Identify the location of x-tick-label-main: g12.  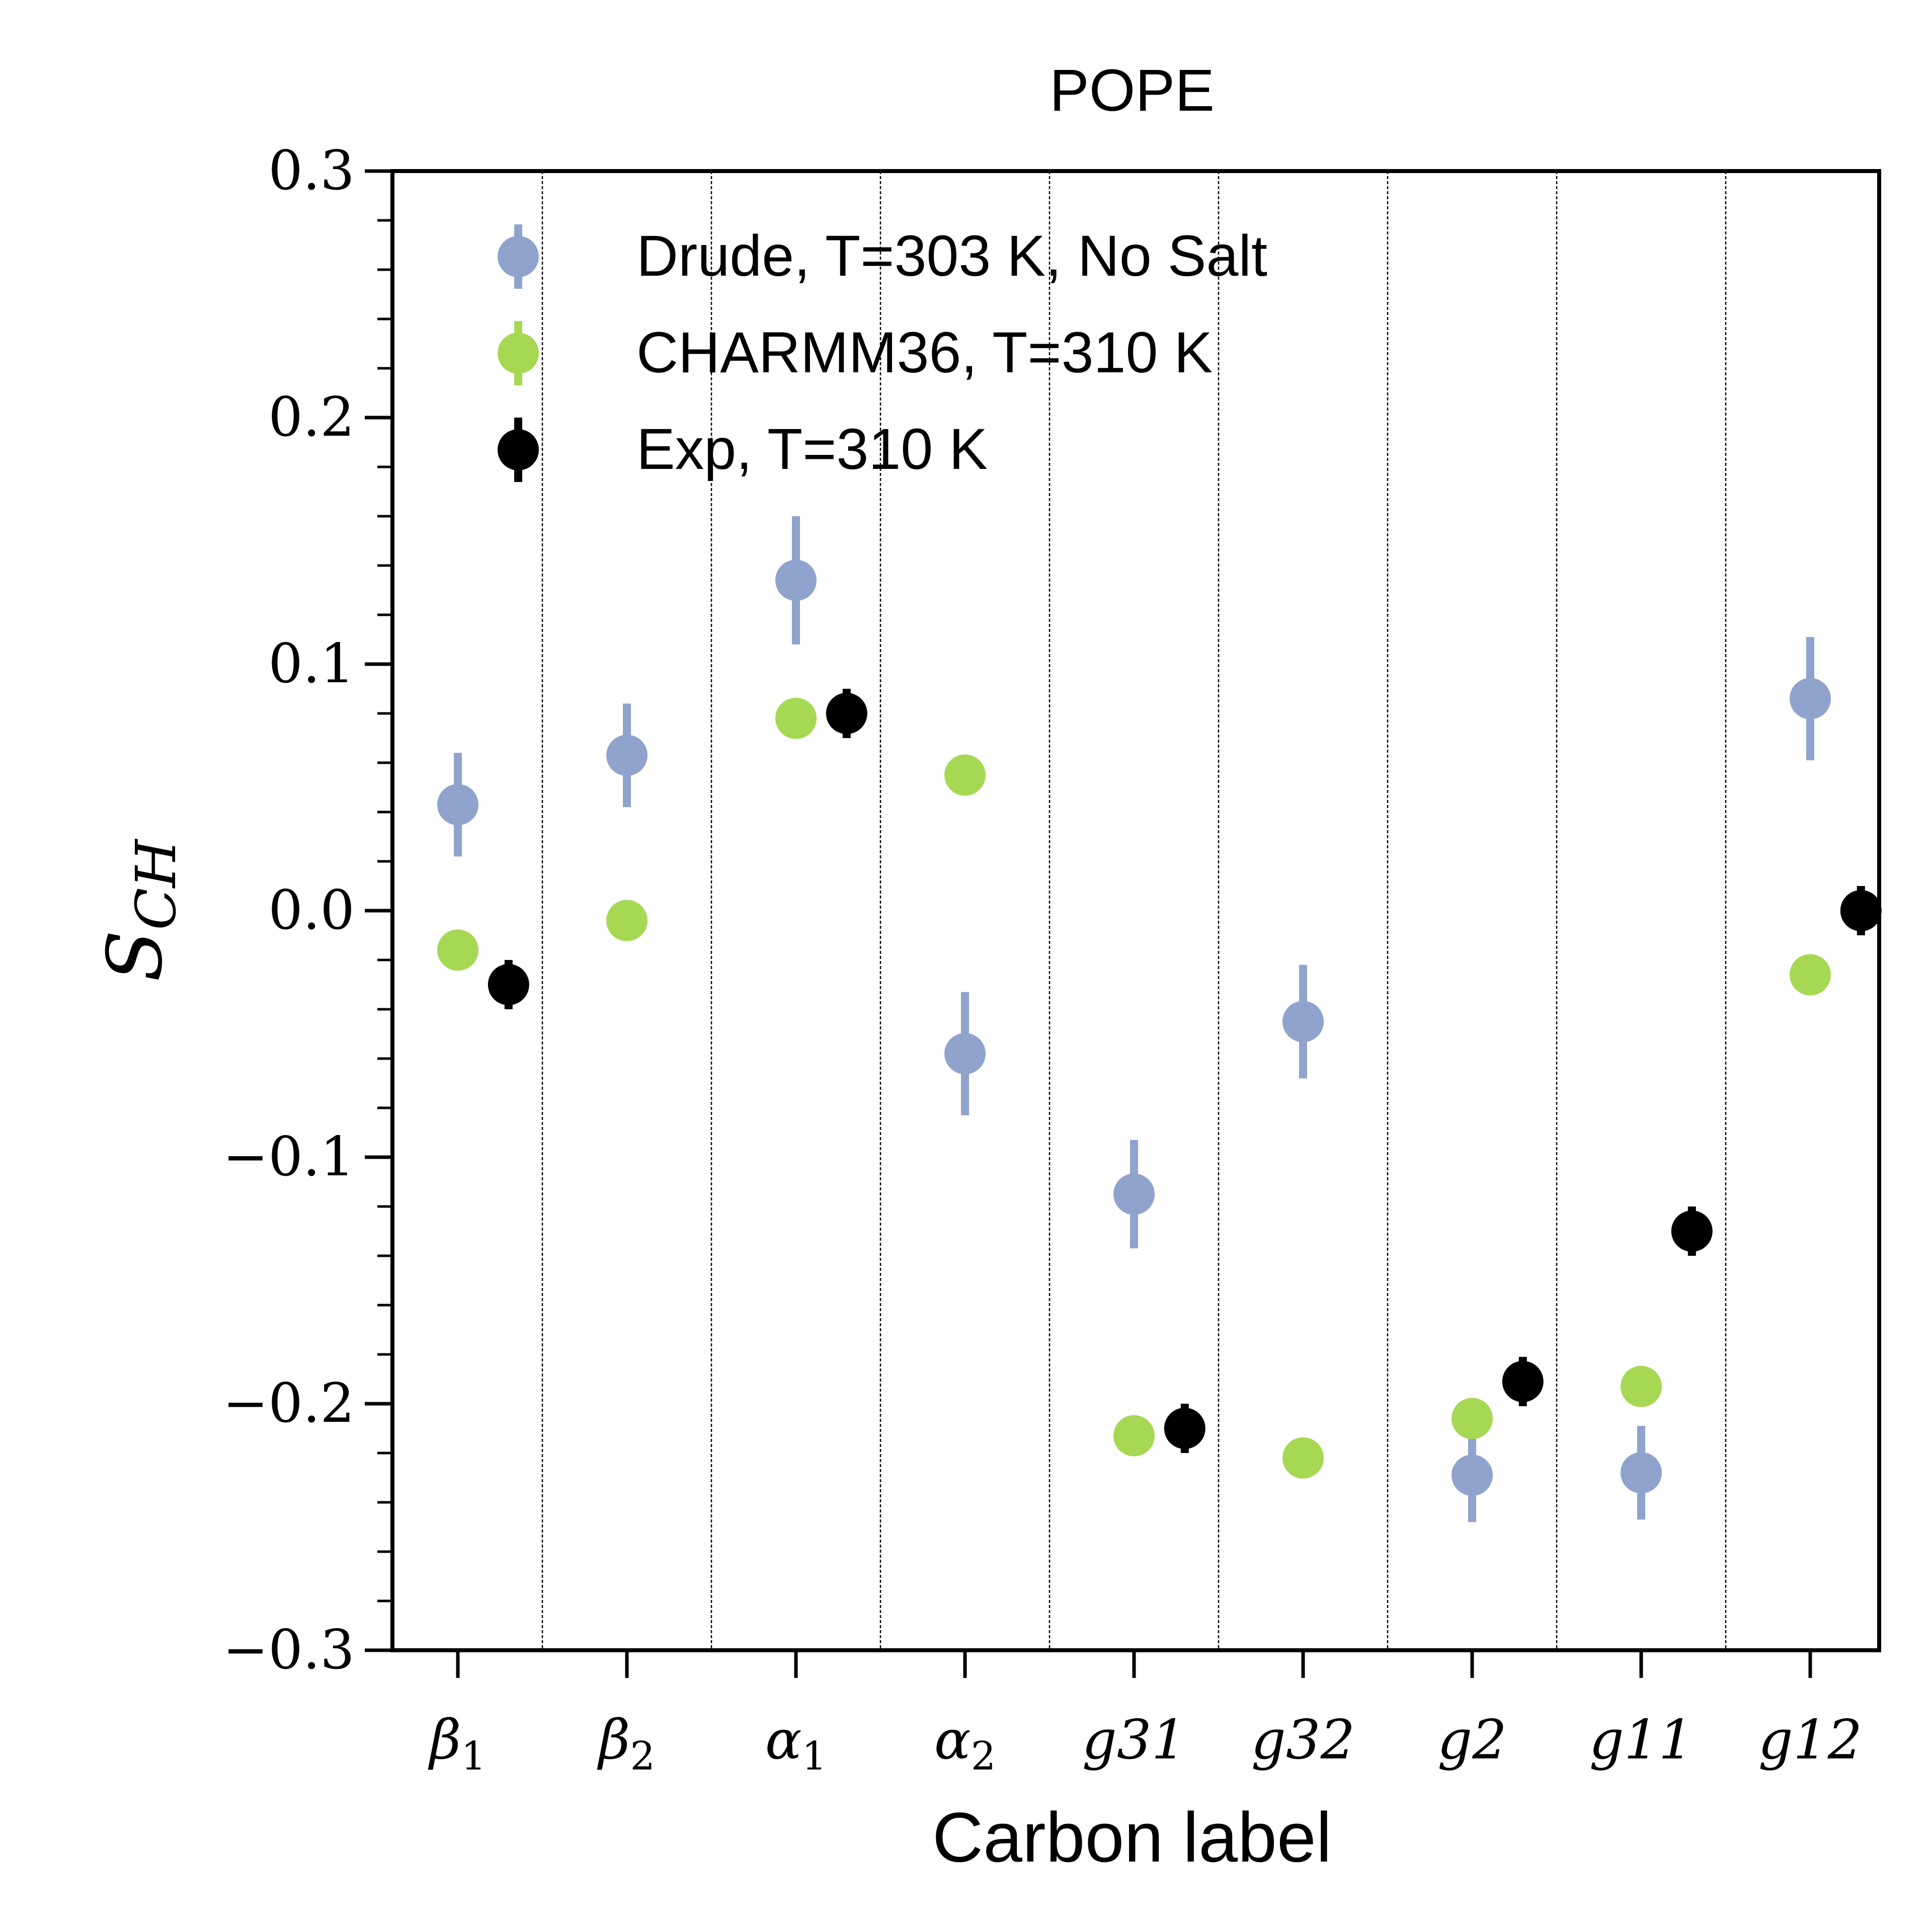
(1810, 1741).